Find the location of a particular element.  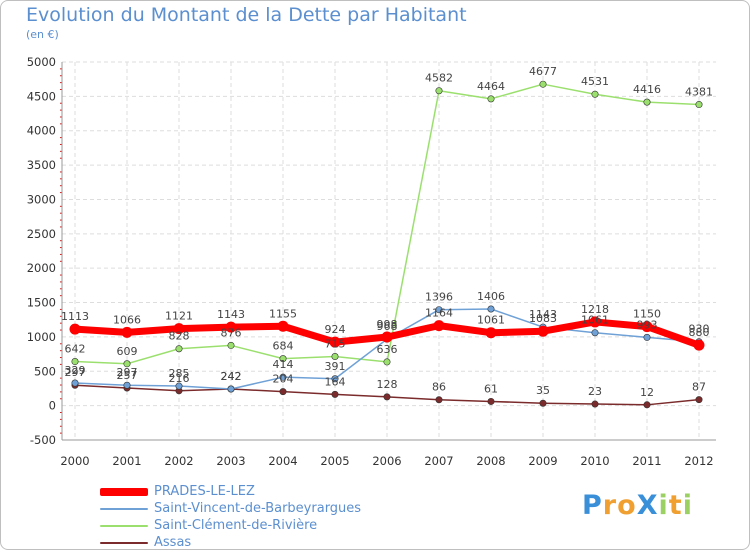

x-tick-label: 2003 is located at coordinates (230, 461).